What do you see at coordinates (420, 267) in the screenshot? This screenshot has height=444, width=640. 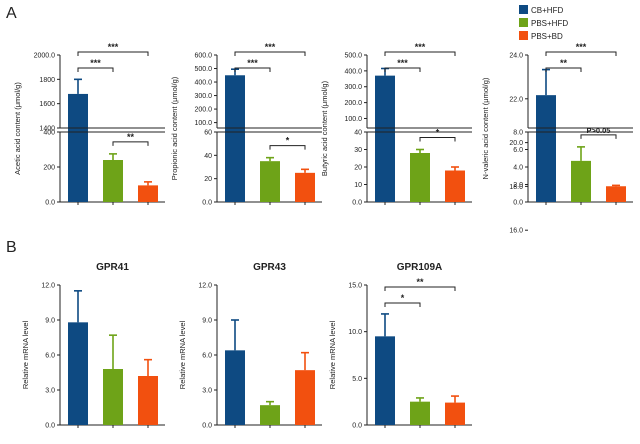 I see `chart-title: GPR109A` at bounding box center [420, 267].